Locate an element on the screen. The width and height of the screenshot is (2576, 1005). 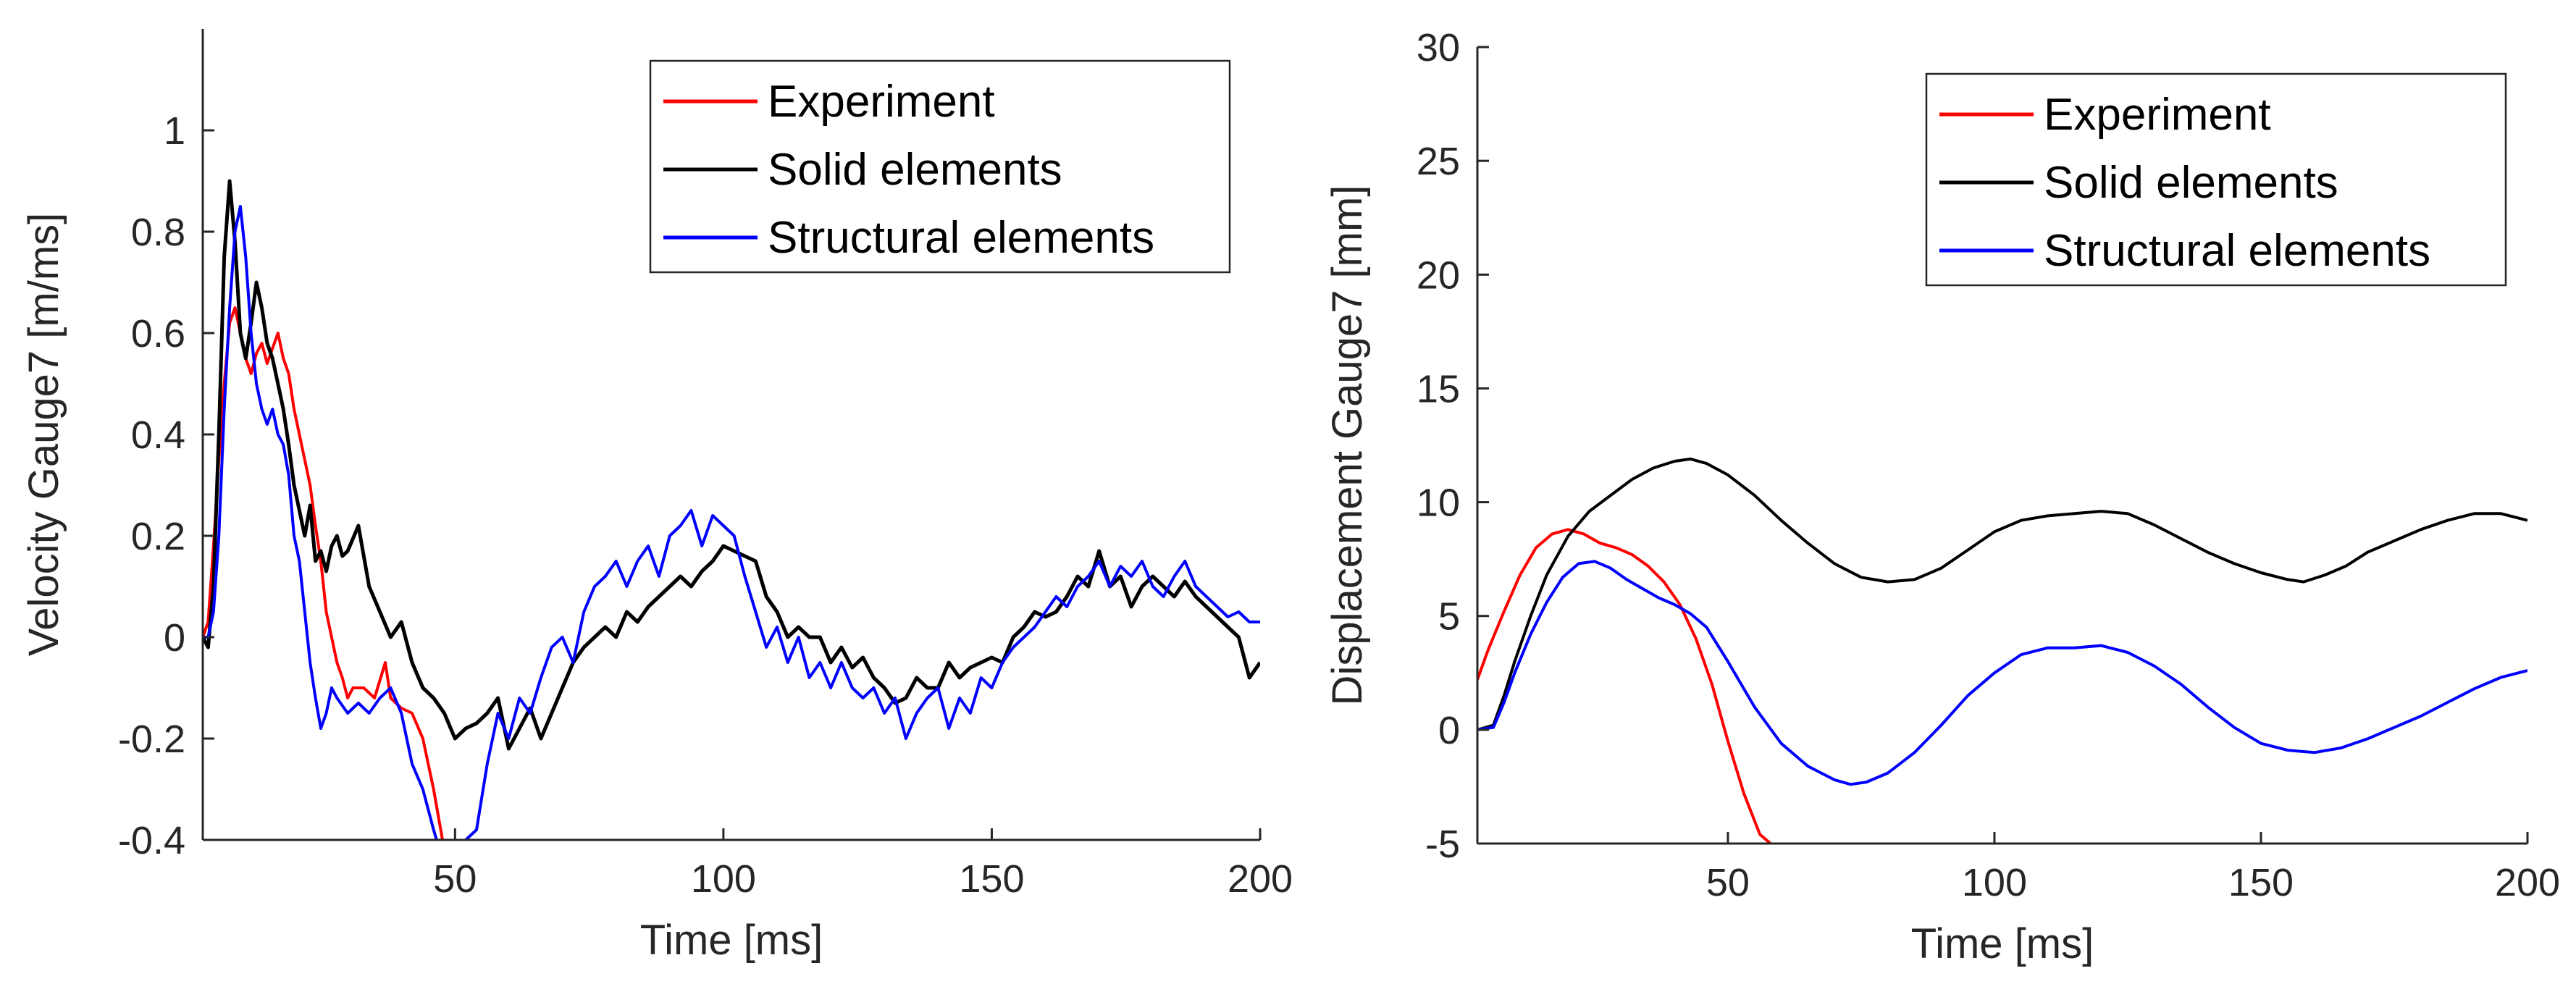
displacement-y-axis-label: Displacement Gauge7 [mm] is located at coordinates (1347, 445).